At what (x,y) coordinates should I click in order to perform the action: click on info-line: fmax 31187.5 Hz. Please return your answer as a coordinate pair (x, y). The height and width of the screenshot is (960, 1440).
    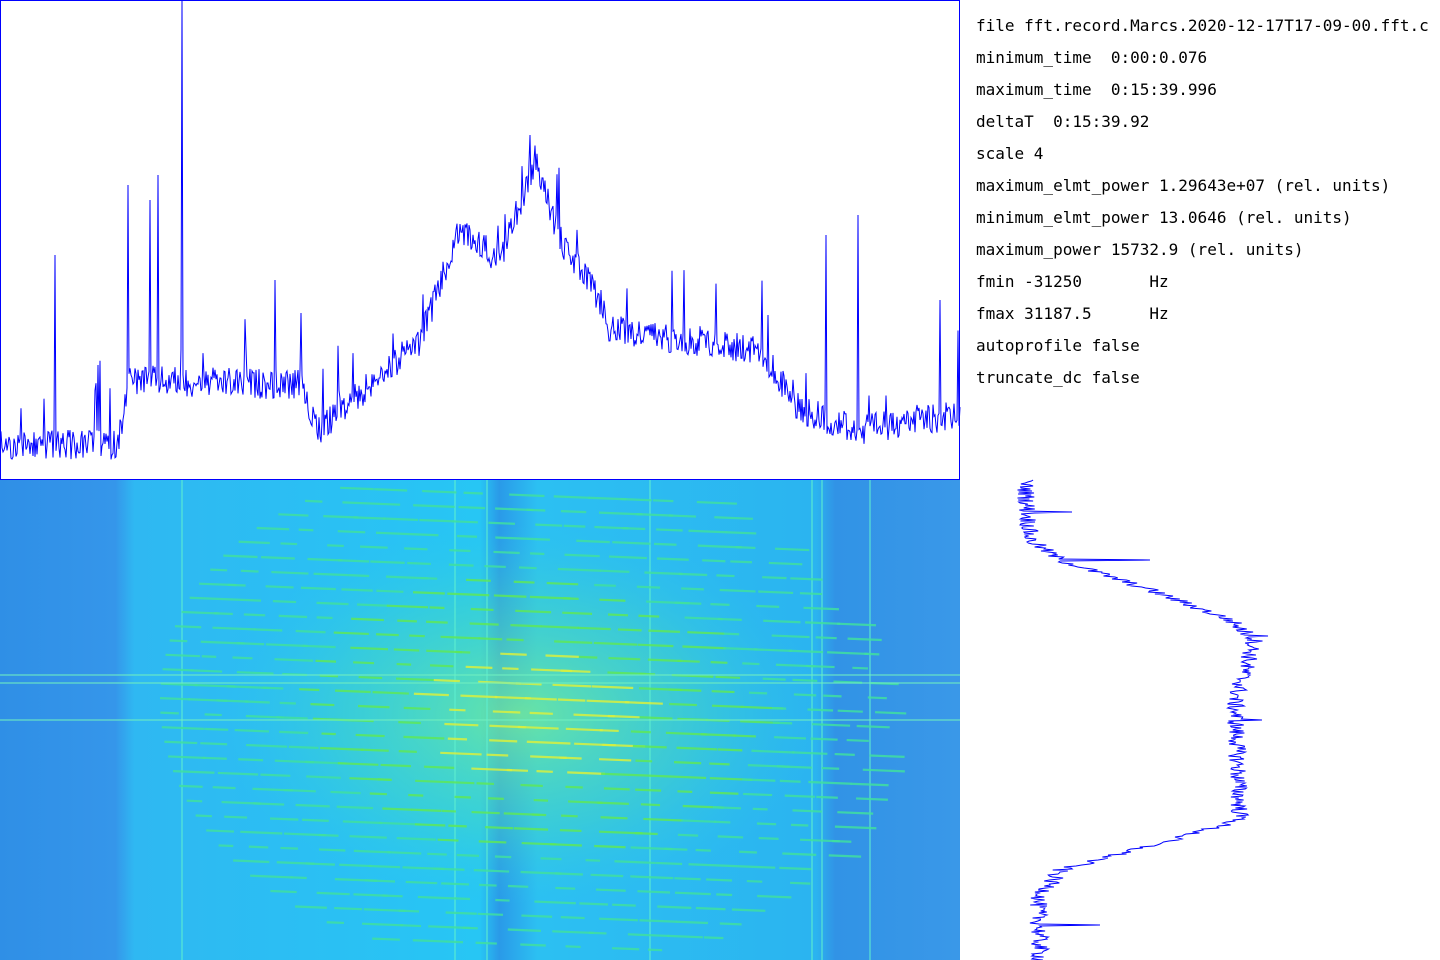
    Looking at the image, I should click on (1072, 313).